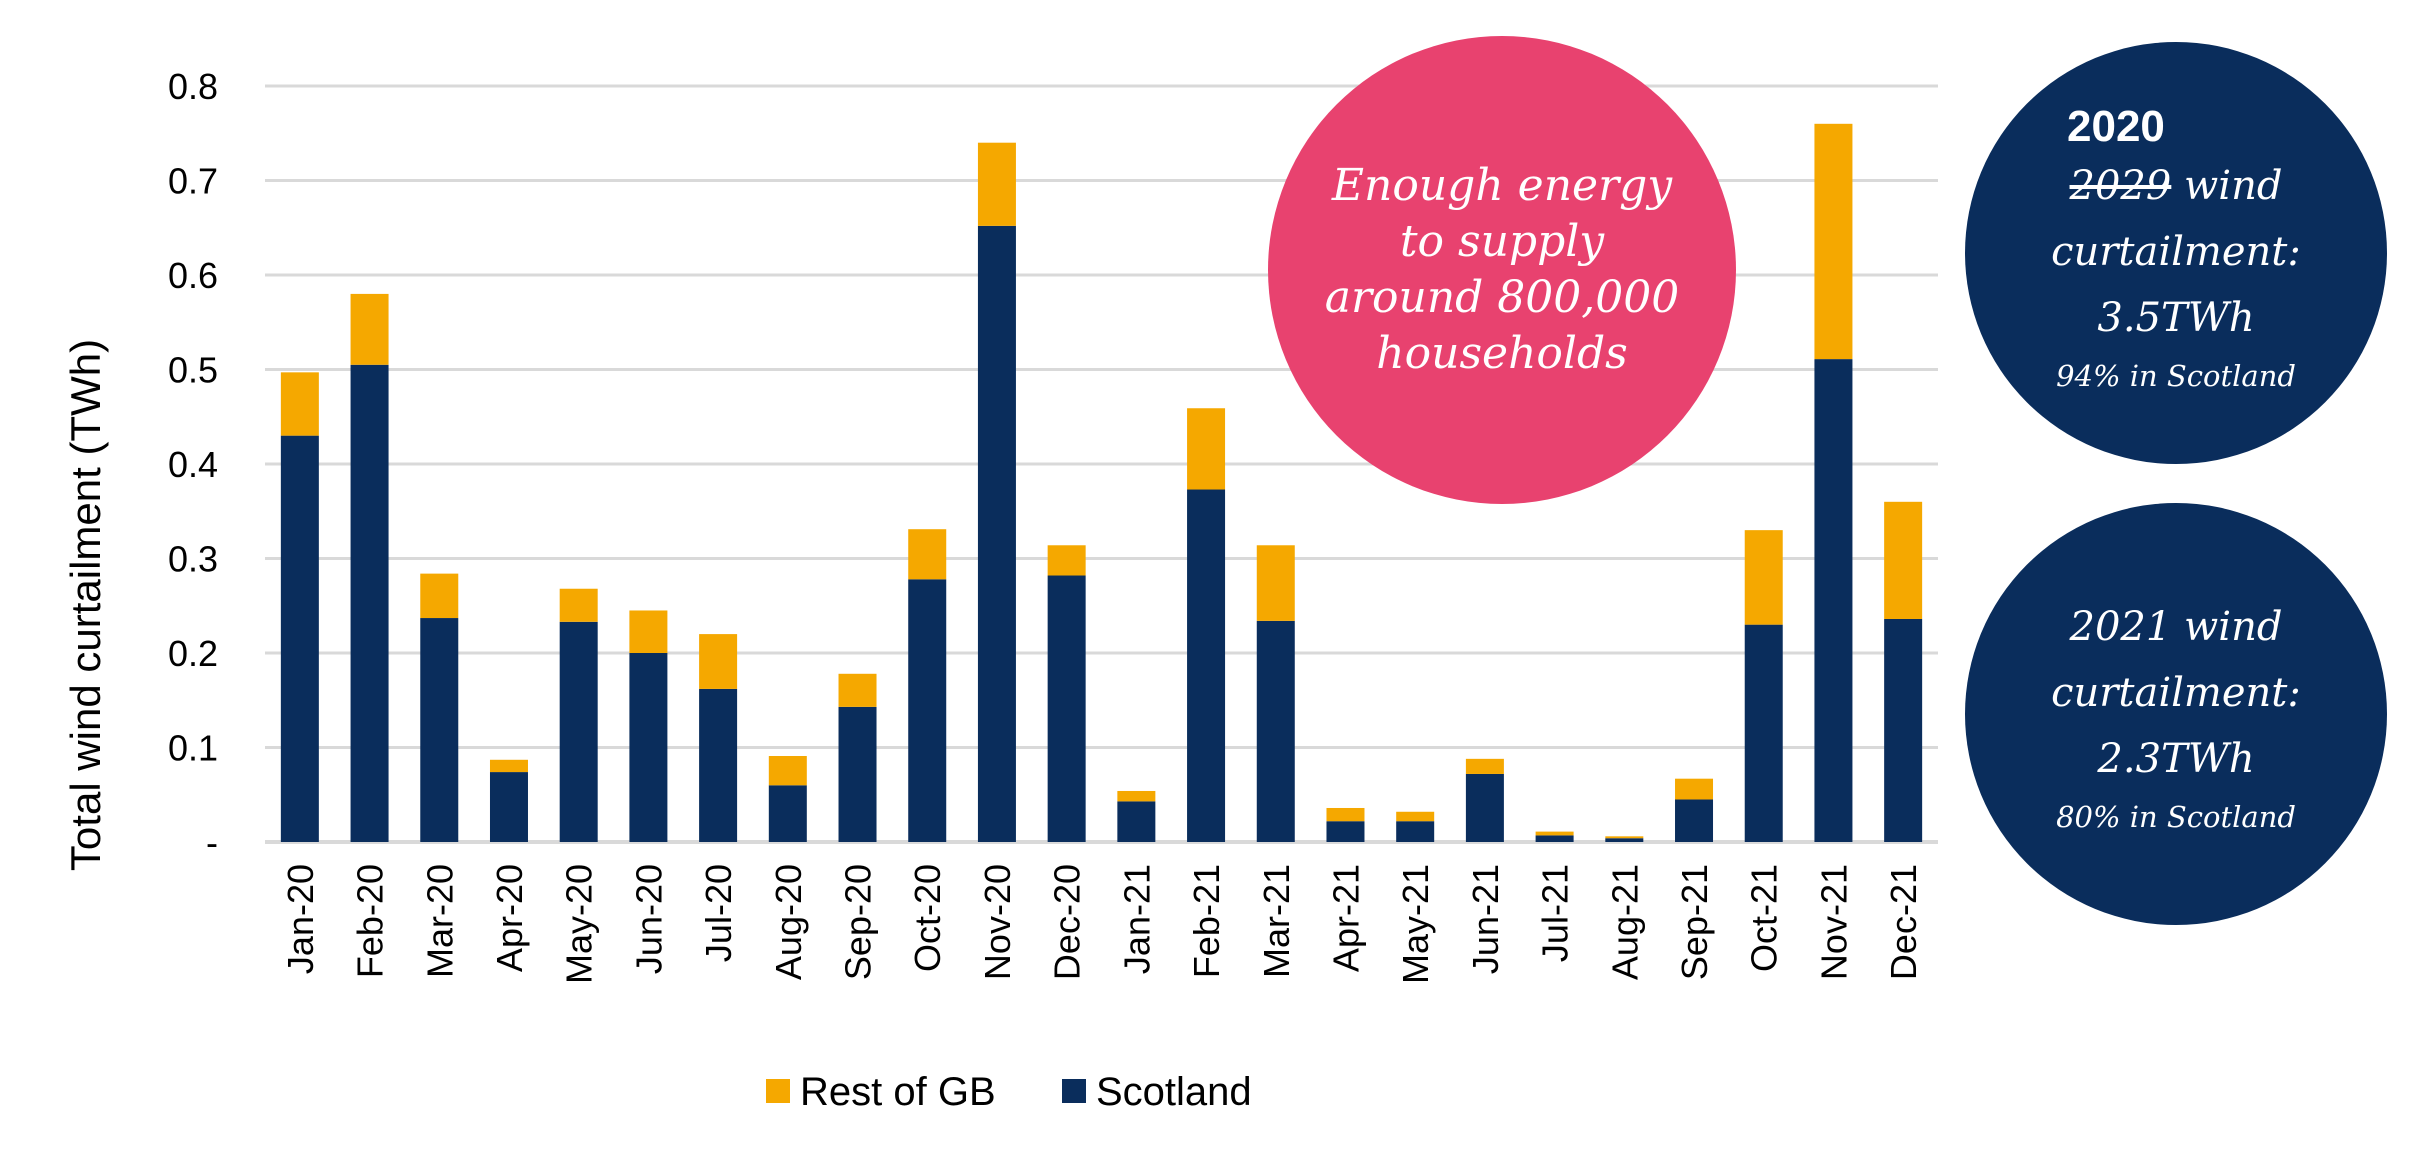  What do you see at coordinates (1694, 922) in the screenshot?
I see `x-tick-label: Sep-21` at bounding box center [1694, 922].